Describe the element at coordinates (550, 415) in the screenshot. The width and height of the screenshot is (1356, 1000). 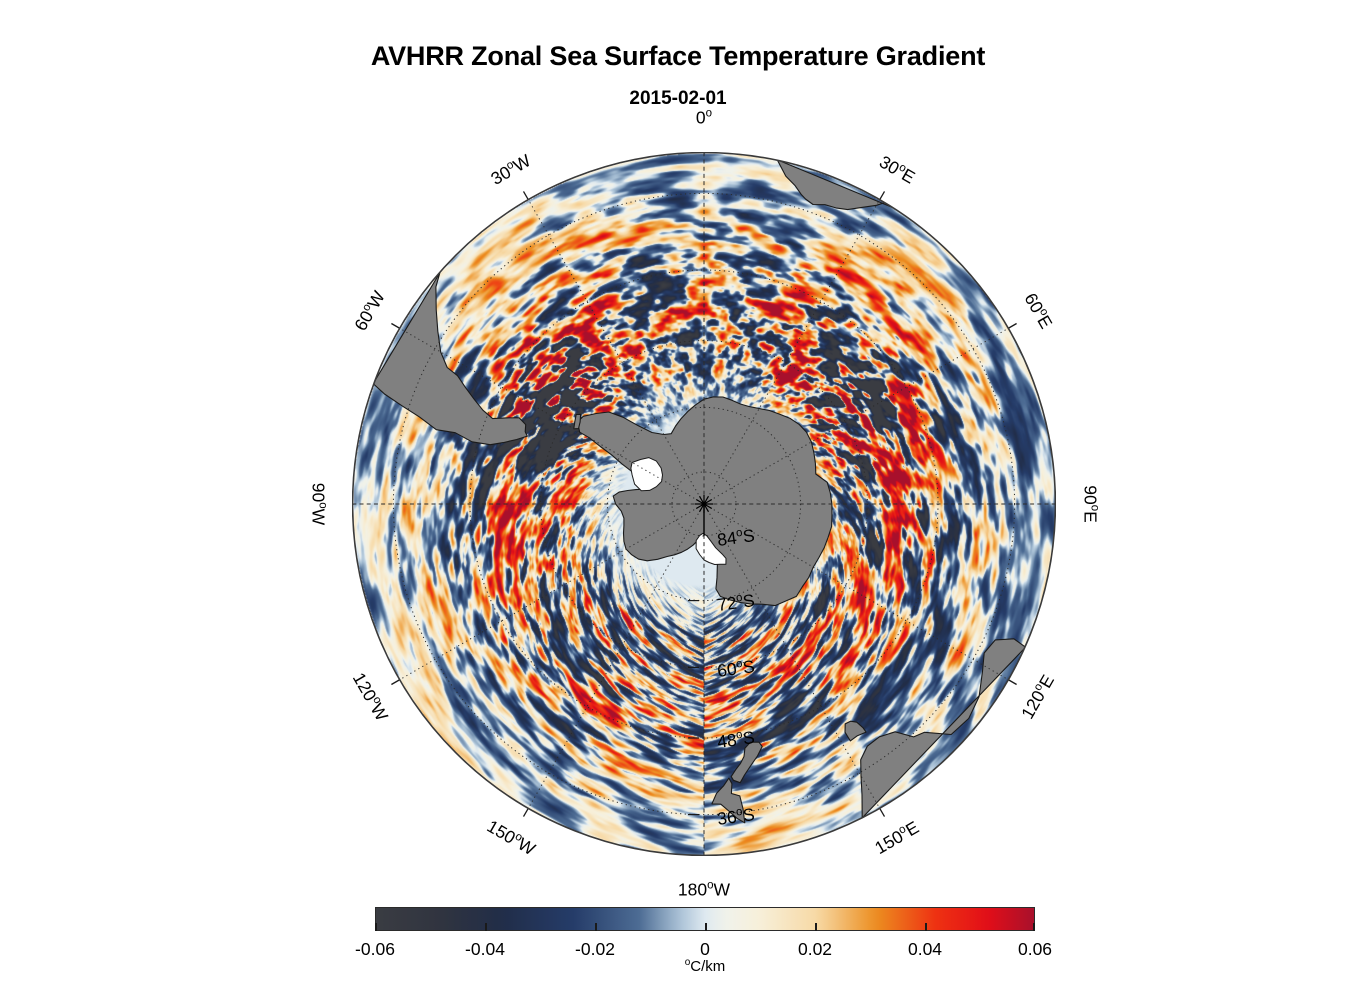
I see `meridian--60` at that location.